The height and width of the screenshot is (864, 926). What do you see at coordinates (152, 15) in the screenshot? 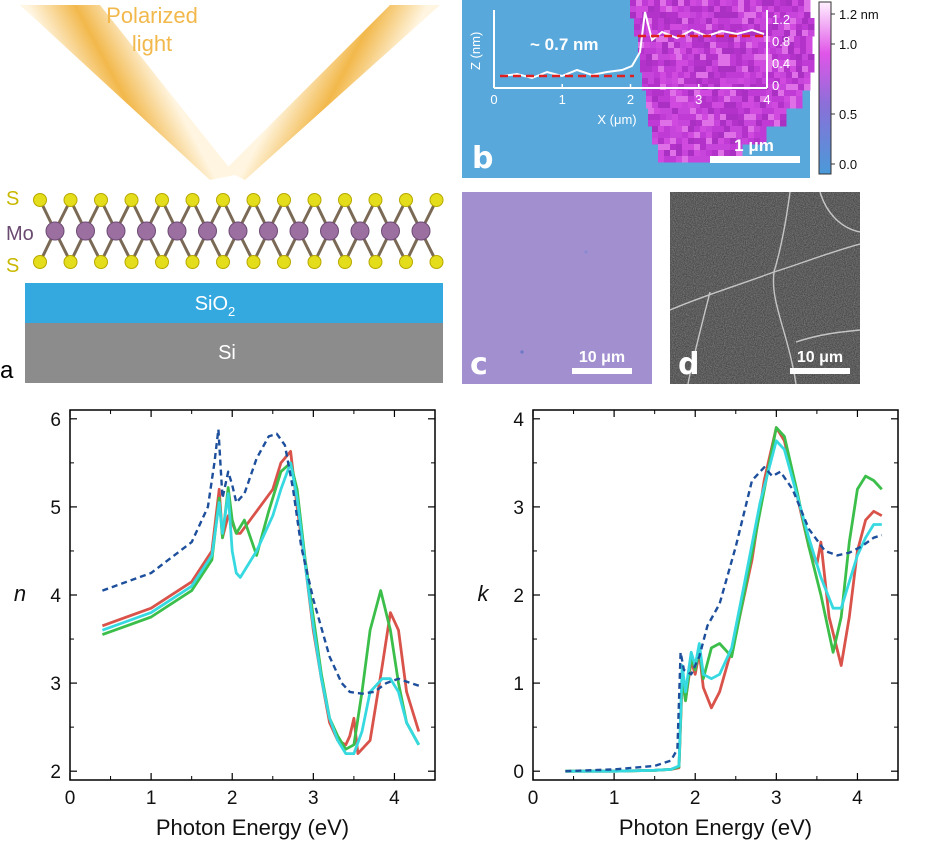
I see `polarized-light-label: Polarized` at bounding box center [152, 15].